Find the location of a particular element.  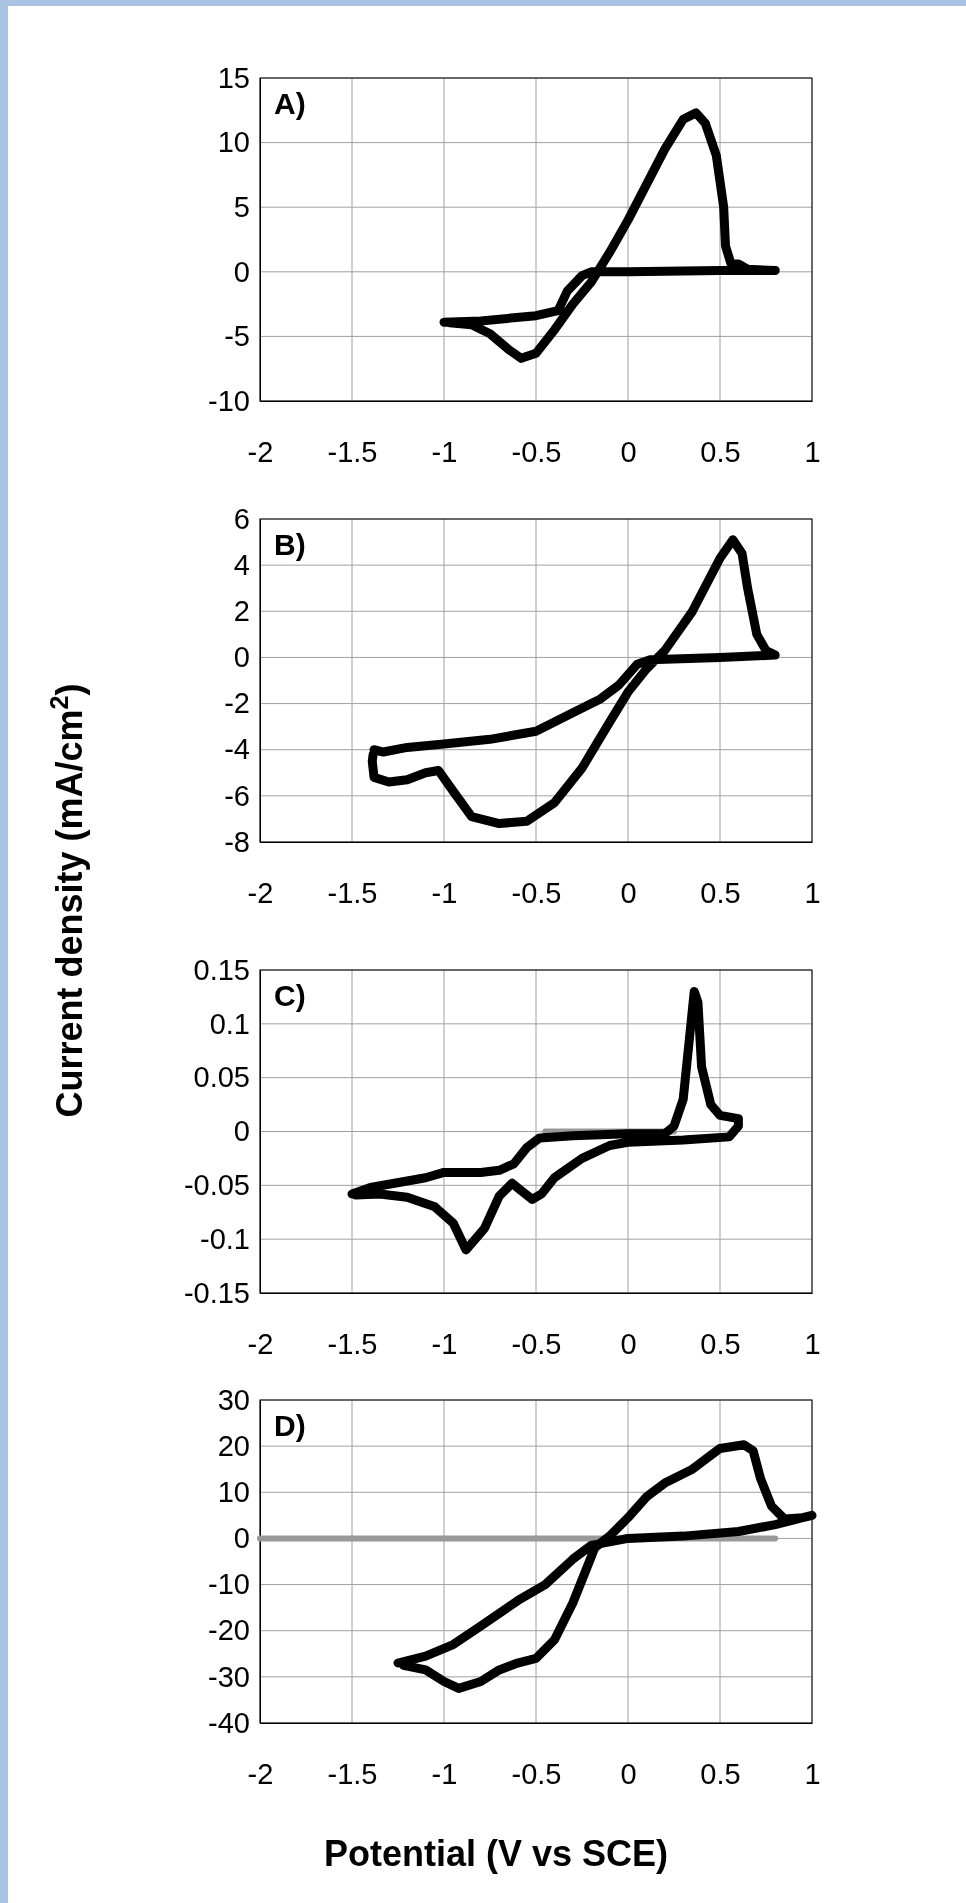

chart-title: B) is located at coordinates (290, 544).